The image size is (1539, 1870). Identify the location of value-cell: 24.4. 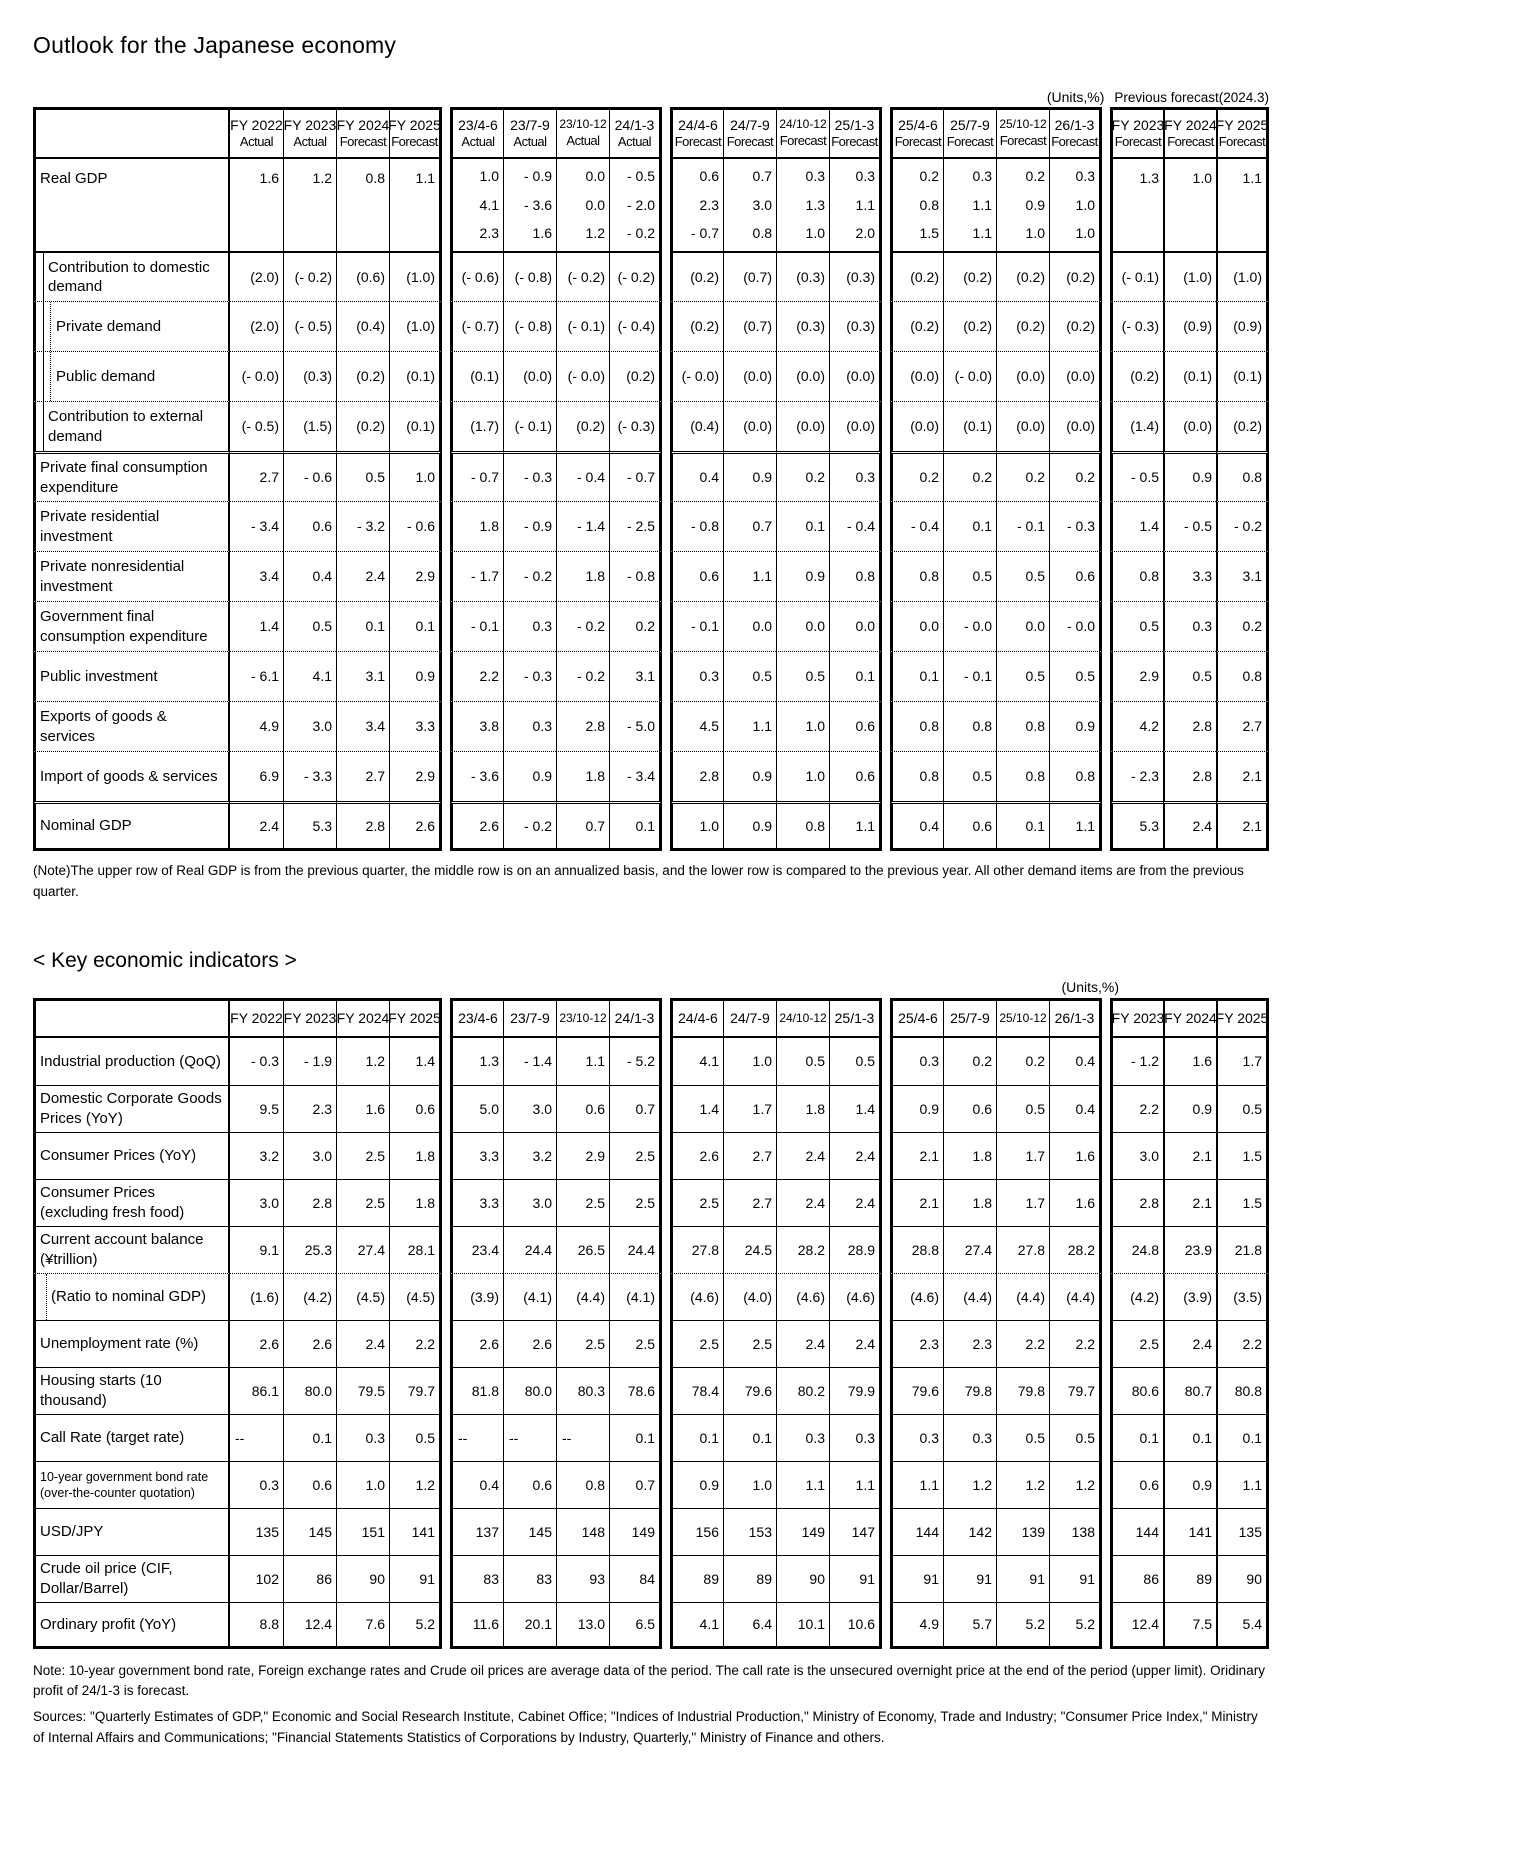
(529, 1249).